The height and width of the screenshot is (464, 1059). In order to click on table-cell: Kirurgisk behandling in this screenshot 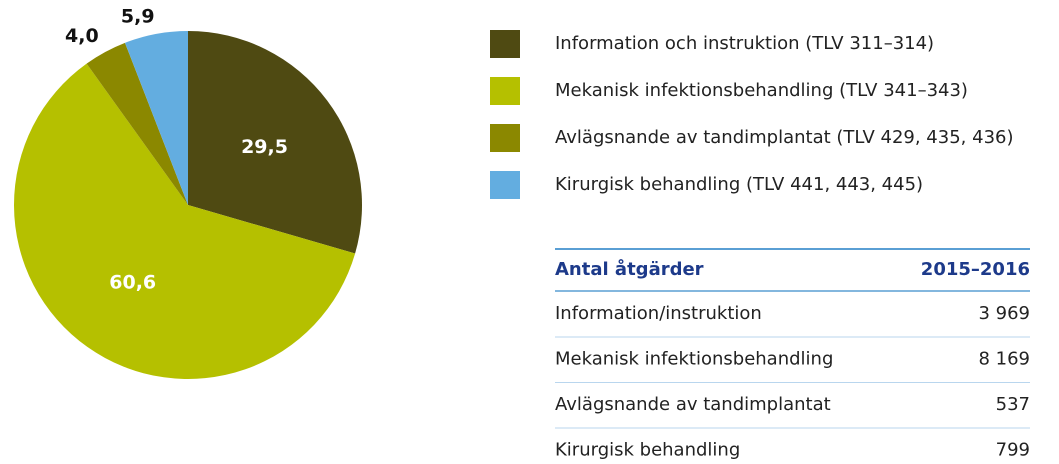, I will do `click(647, 450)`.